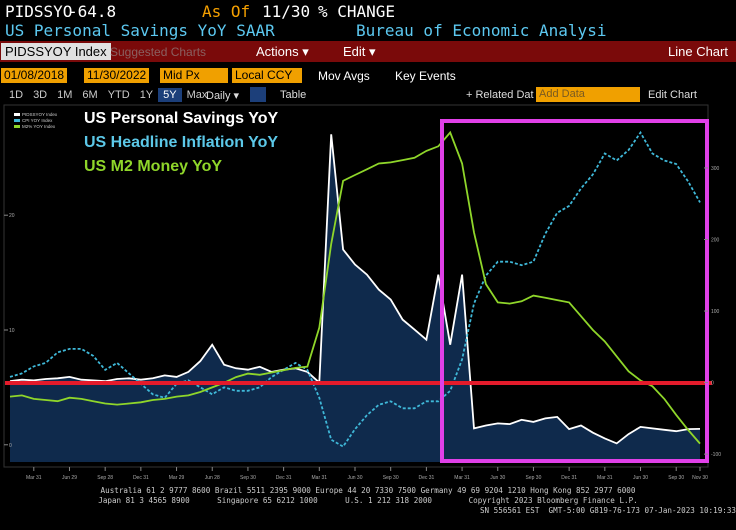 The image size is (736, 530). Describe the element at coordinates (40, 114) in the screenshot. I see `legend-label: PIDSSYOY Index` at that location.